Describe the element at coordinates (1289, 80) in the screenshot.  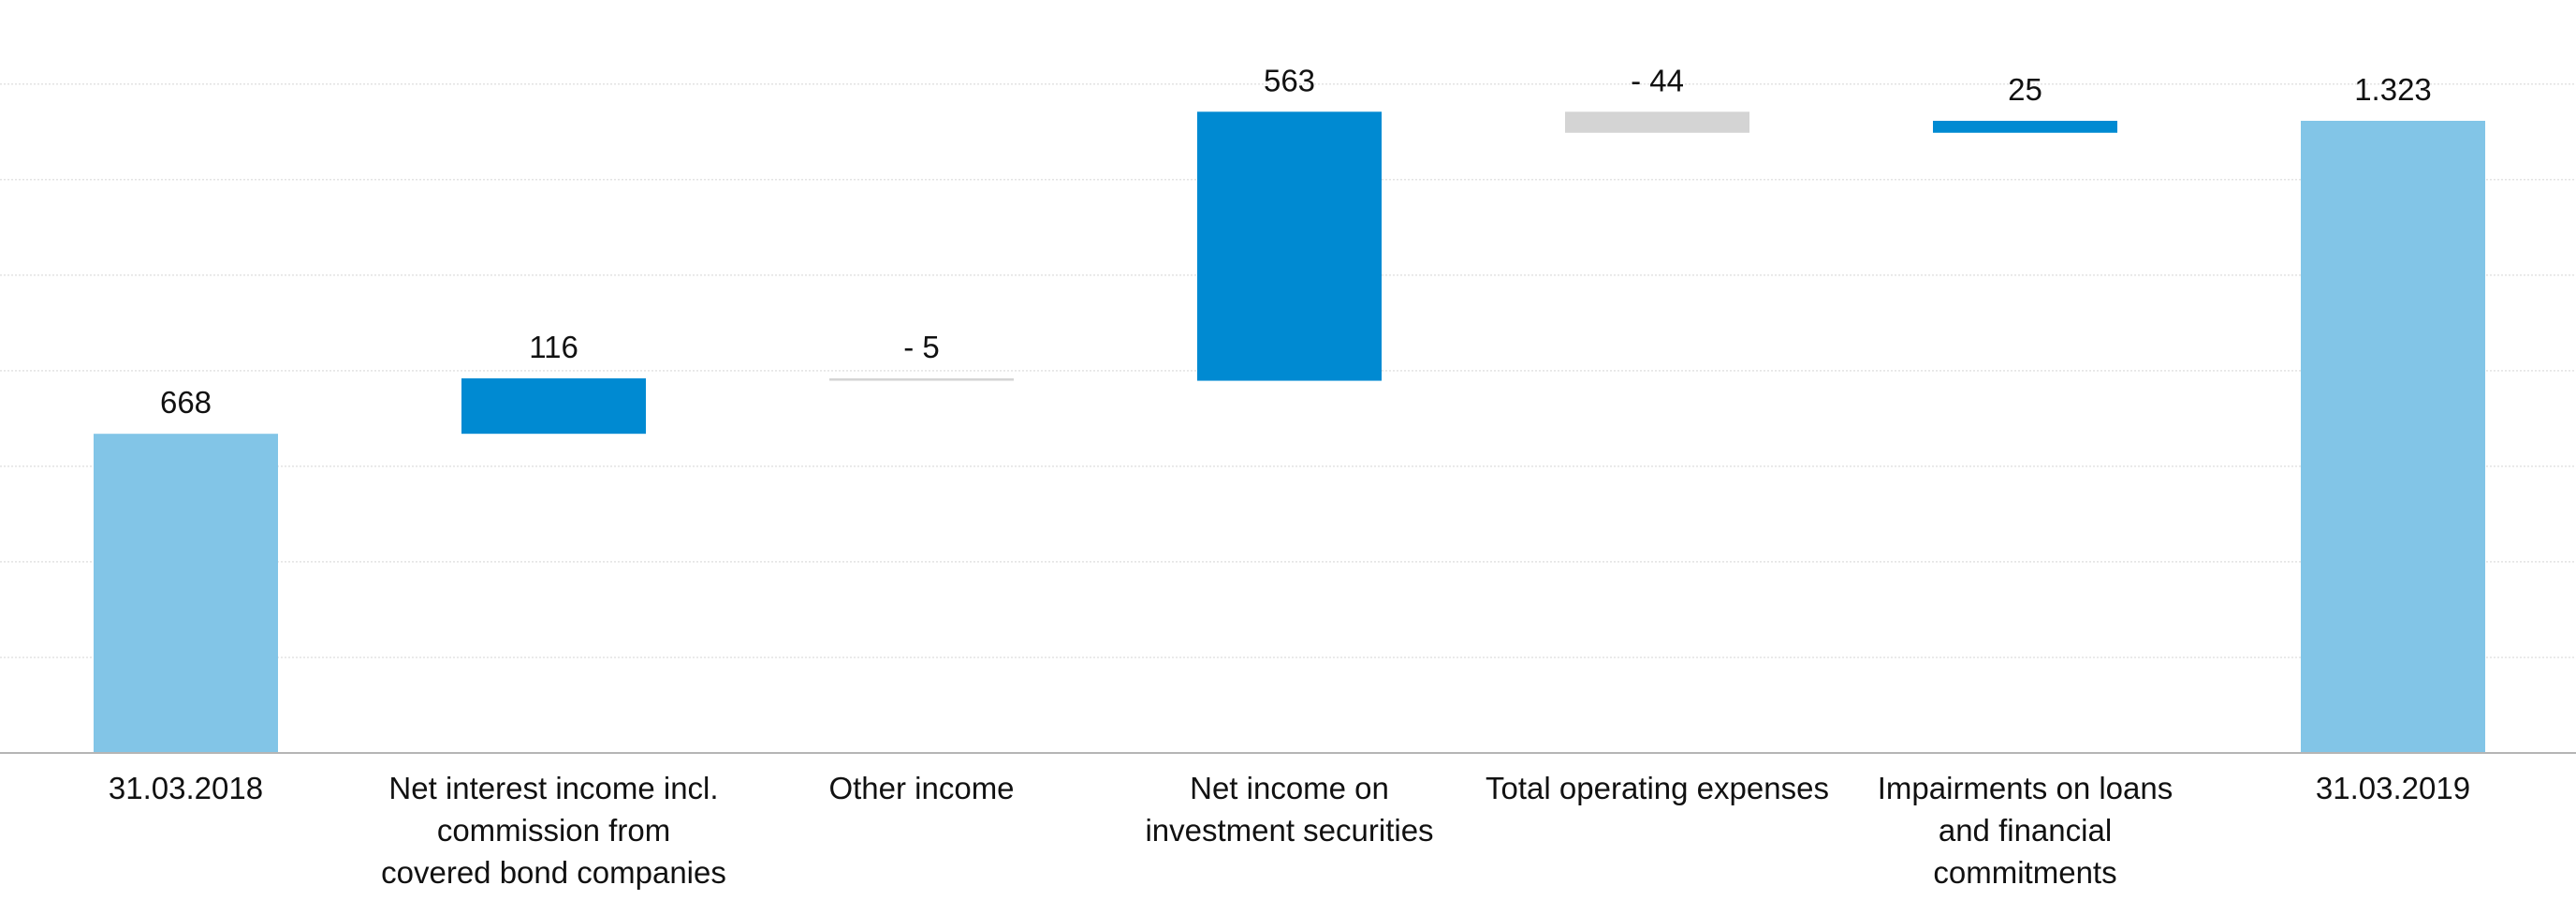
I see `value-label-4: 563` at that location.